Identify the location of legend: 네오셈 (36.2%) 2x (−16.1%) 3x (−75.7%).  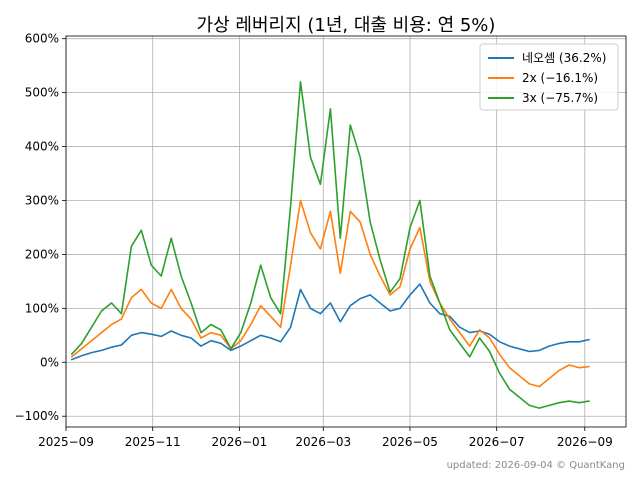
(549, 77).